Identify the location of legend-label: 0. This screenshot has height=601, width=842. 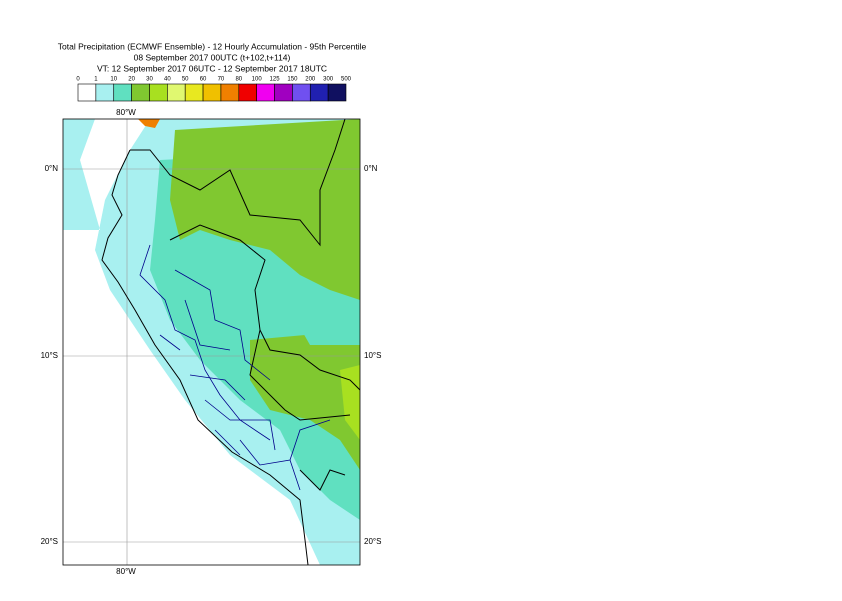
(78, 80).